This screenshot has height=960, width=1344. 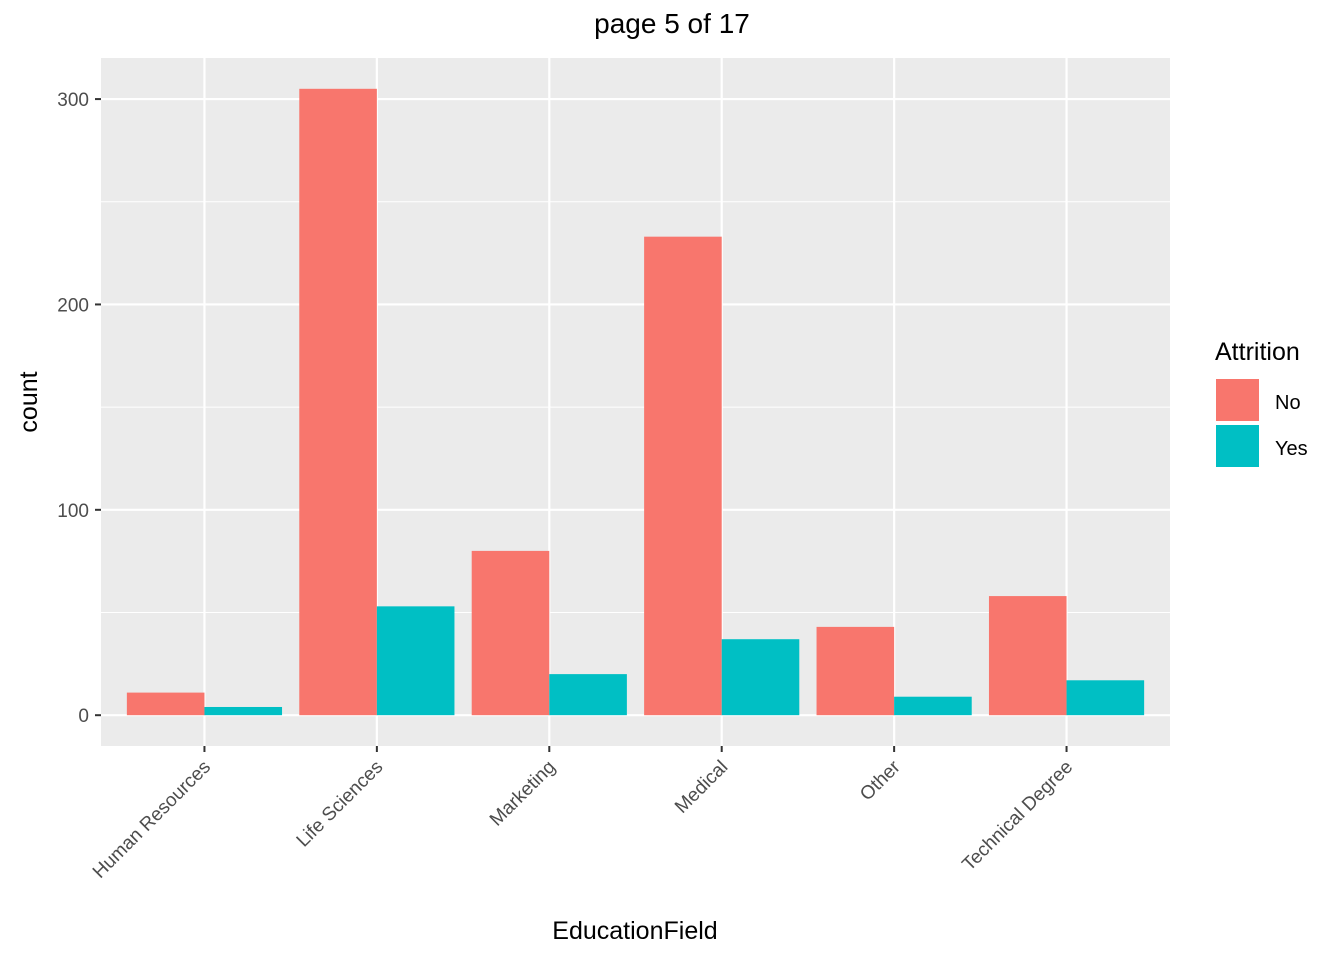 I want to click on y-tick-label: 300, so click(x=73, y=100).